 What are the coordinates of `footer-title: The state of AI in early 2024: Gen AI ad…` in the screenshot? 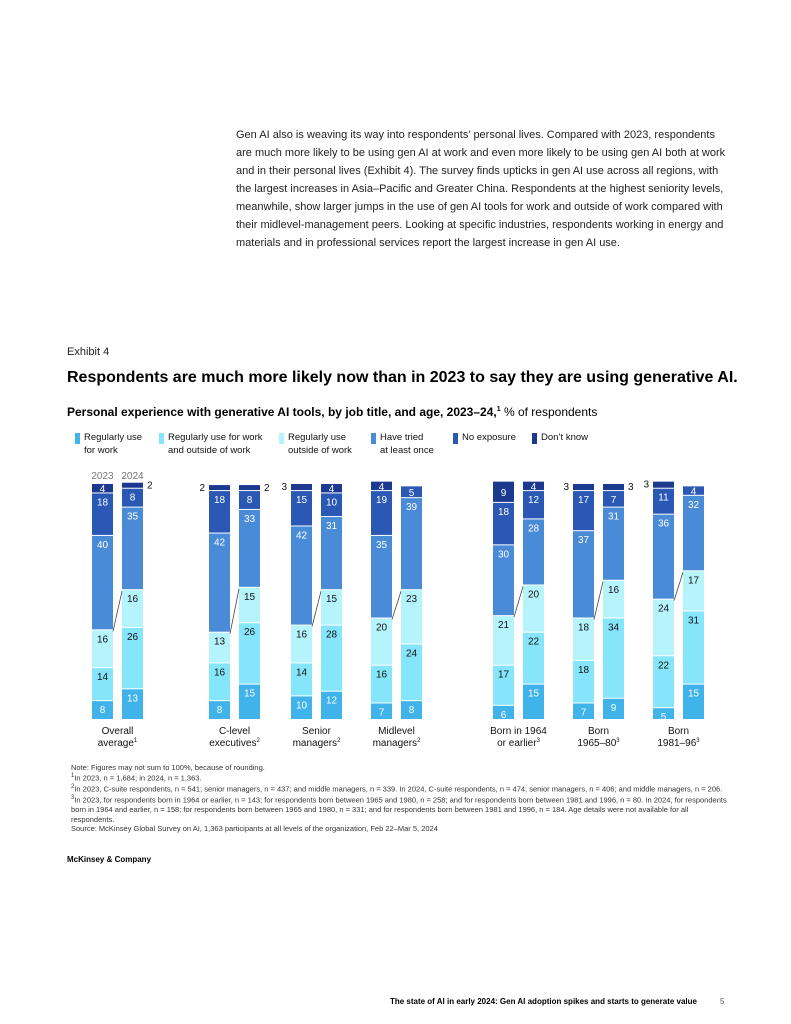 It's located at (543, 1001).